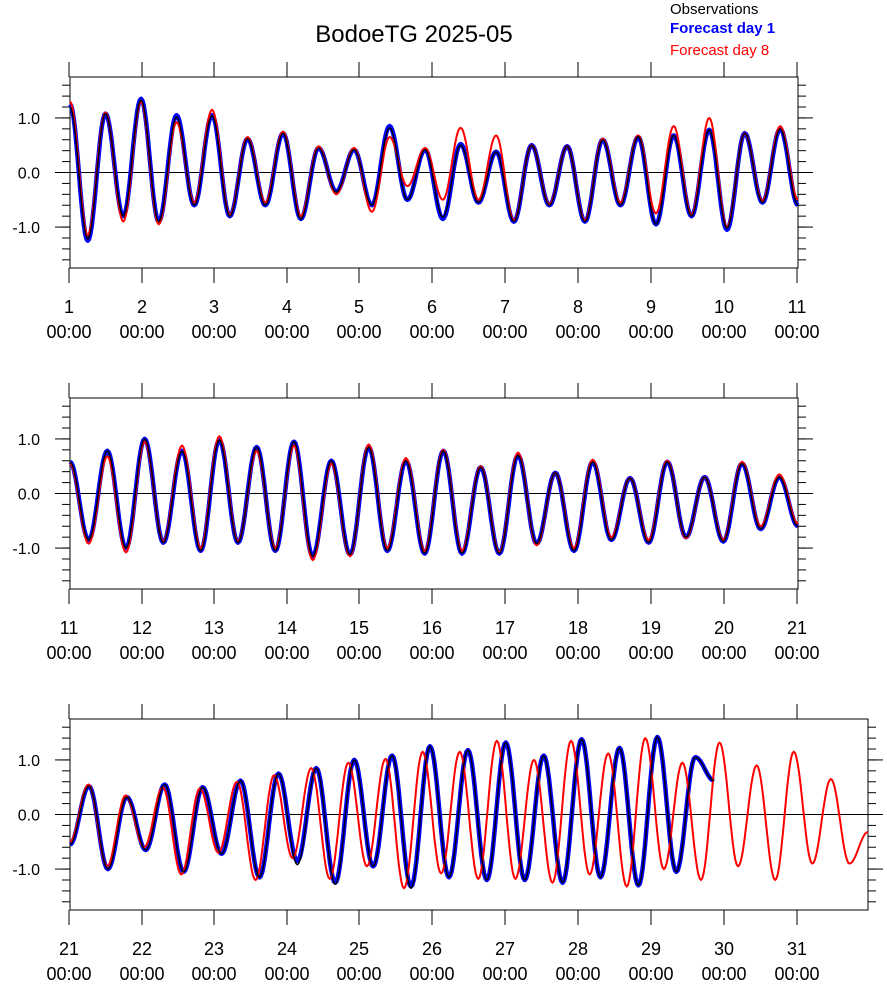 This screenshot has height=991, width=887. Describe the element at coordinates (719, 50) in the screenshot. I see `legend-entry-3: Forecast day 8` at that location.